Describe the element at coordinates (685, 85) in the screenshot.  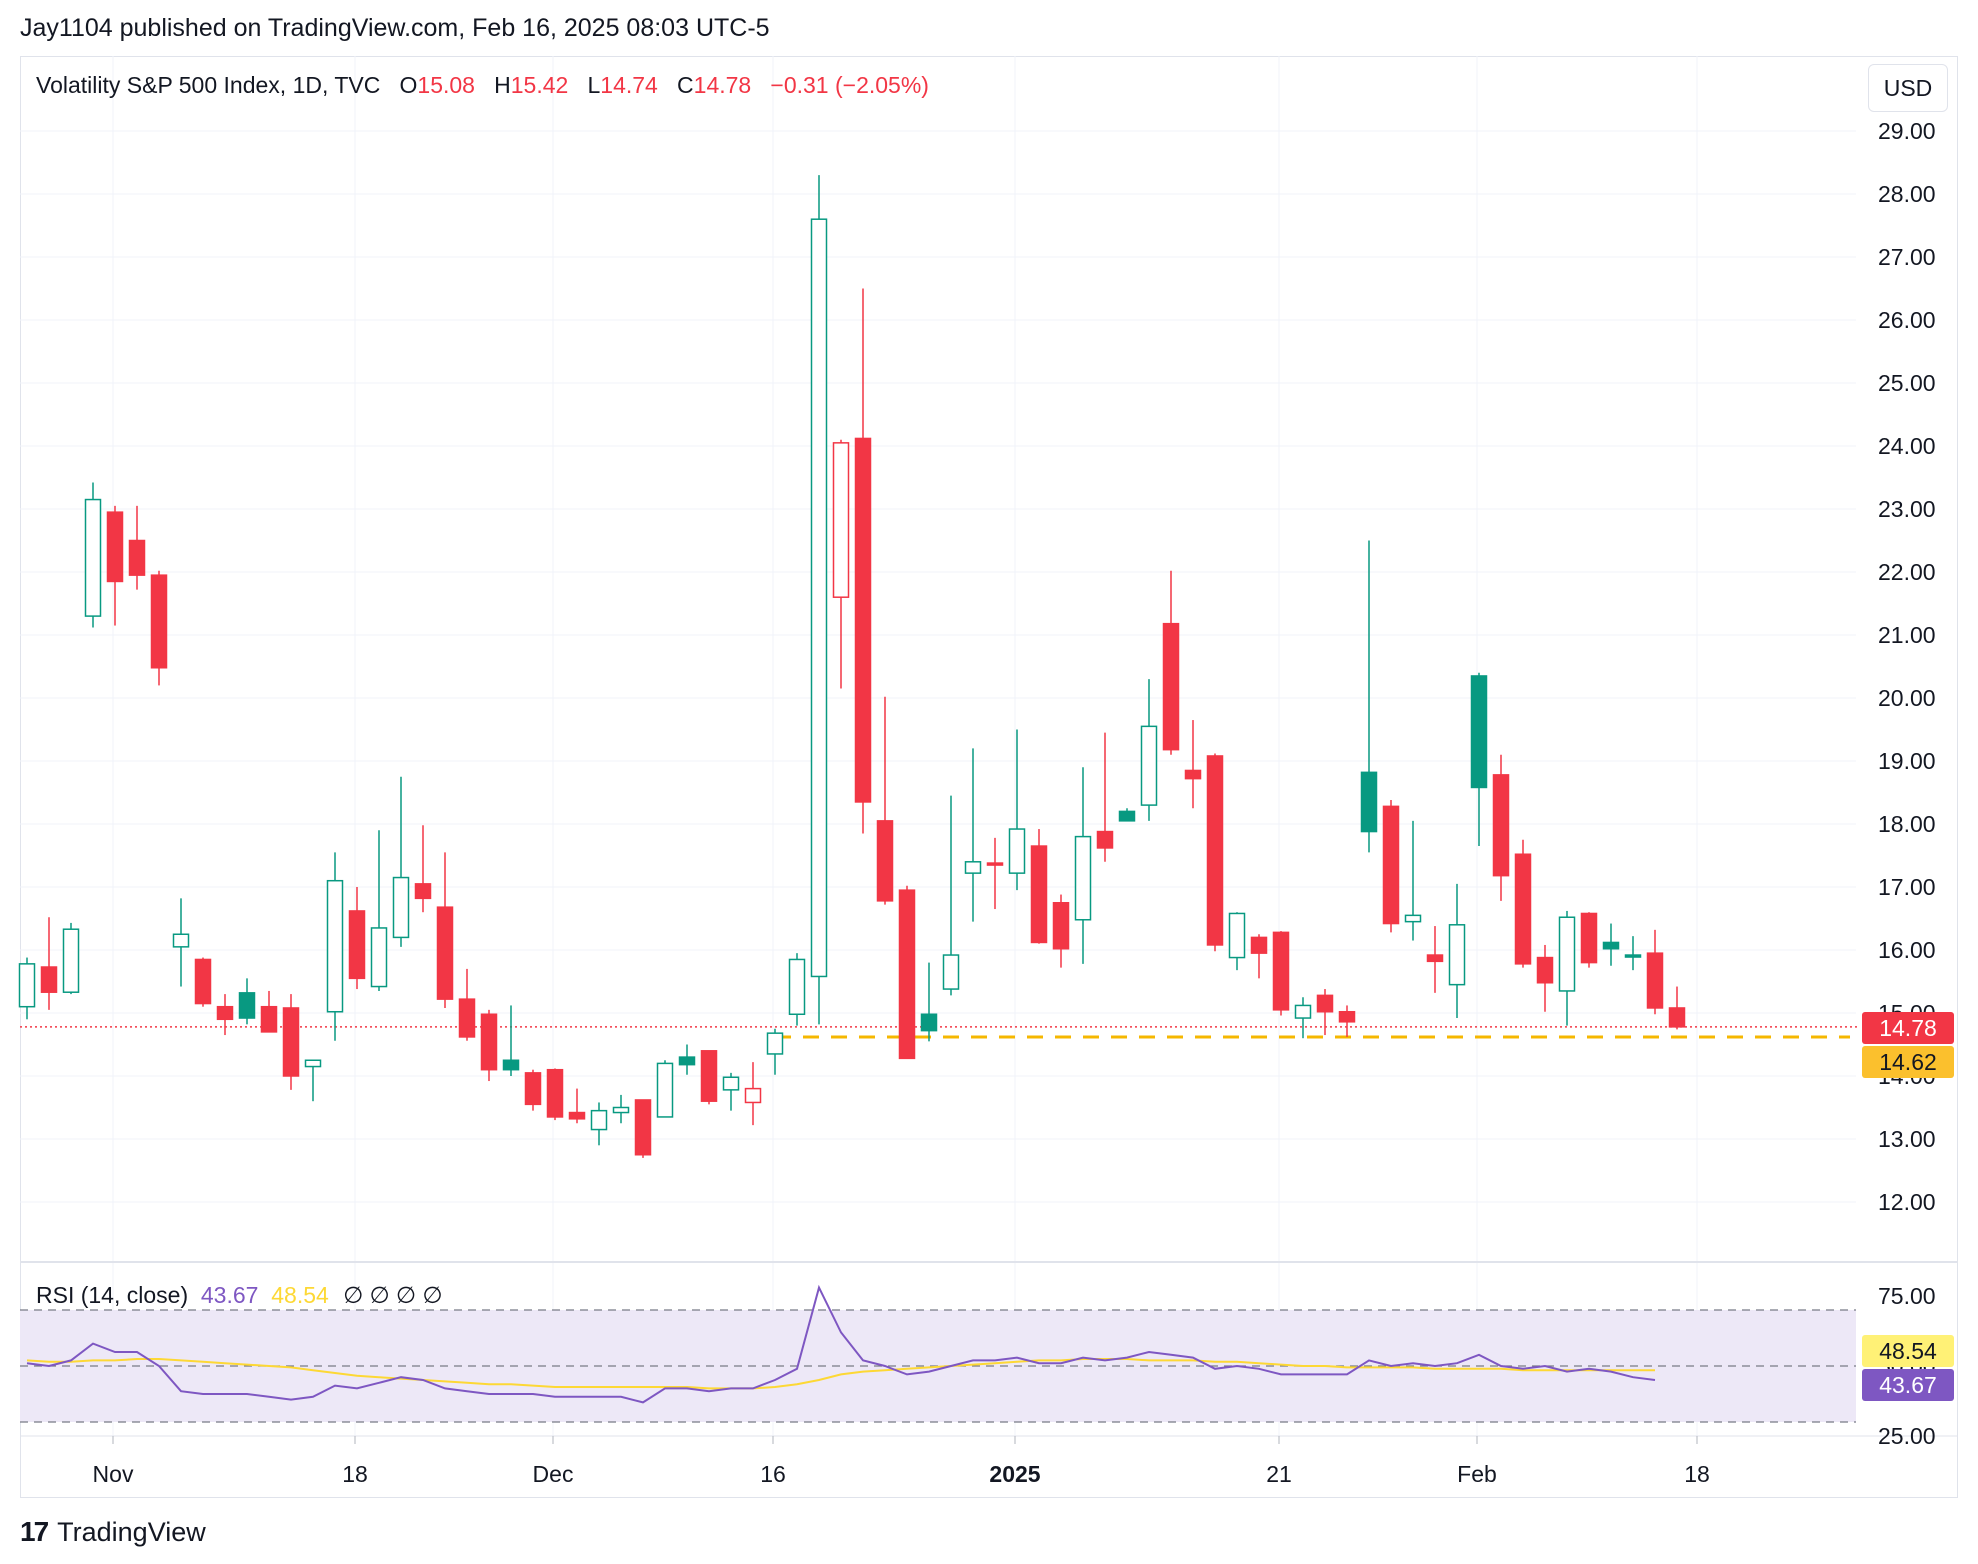
I see `close-label: C` at that location.